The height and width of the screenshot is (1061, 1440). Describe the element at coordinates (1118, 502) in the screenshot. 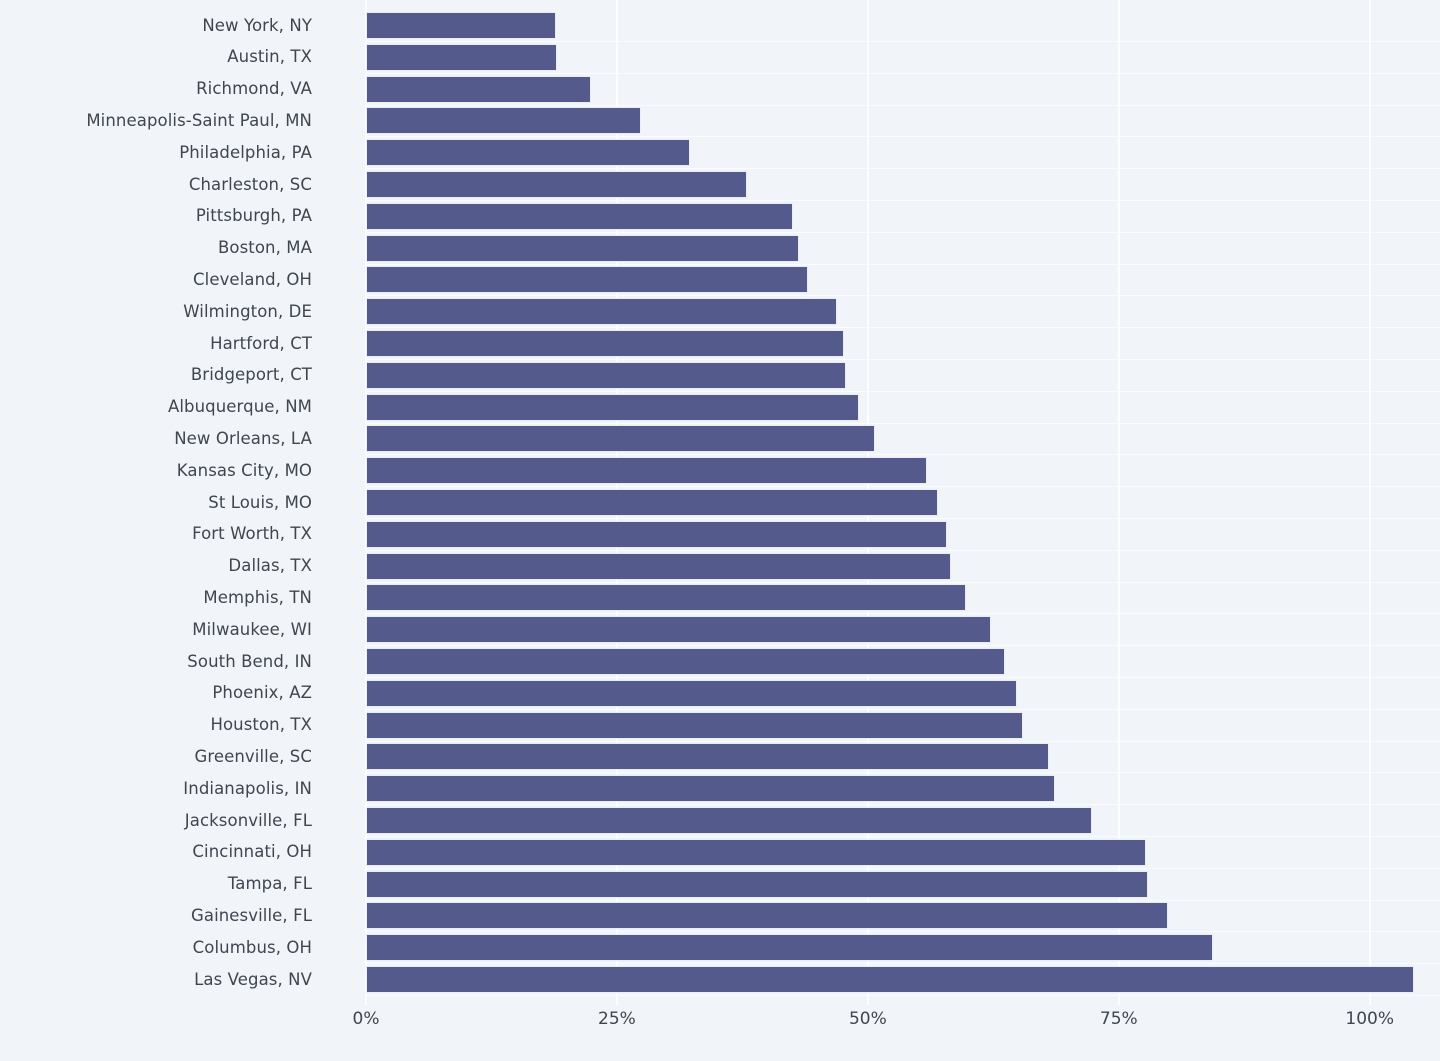

I see `gridline-x-75pct` at that location.